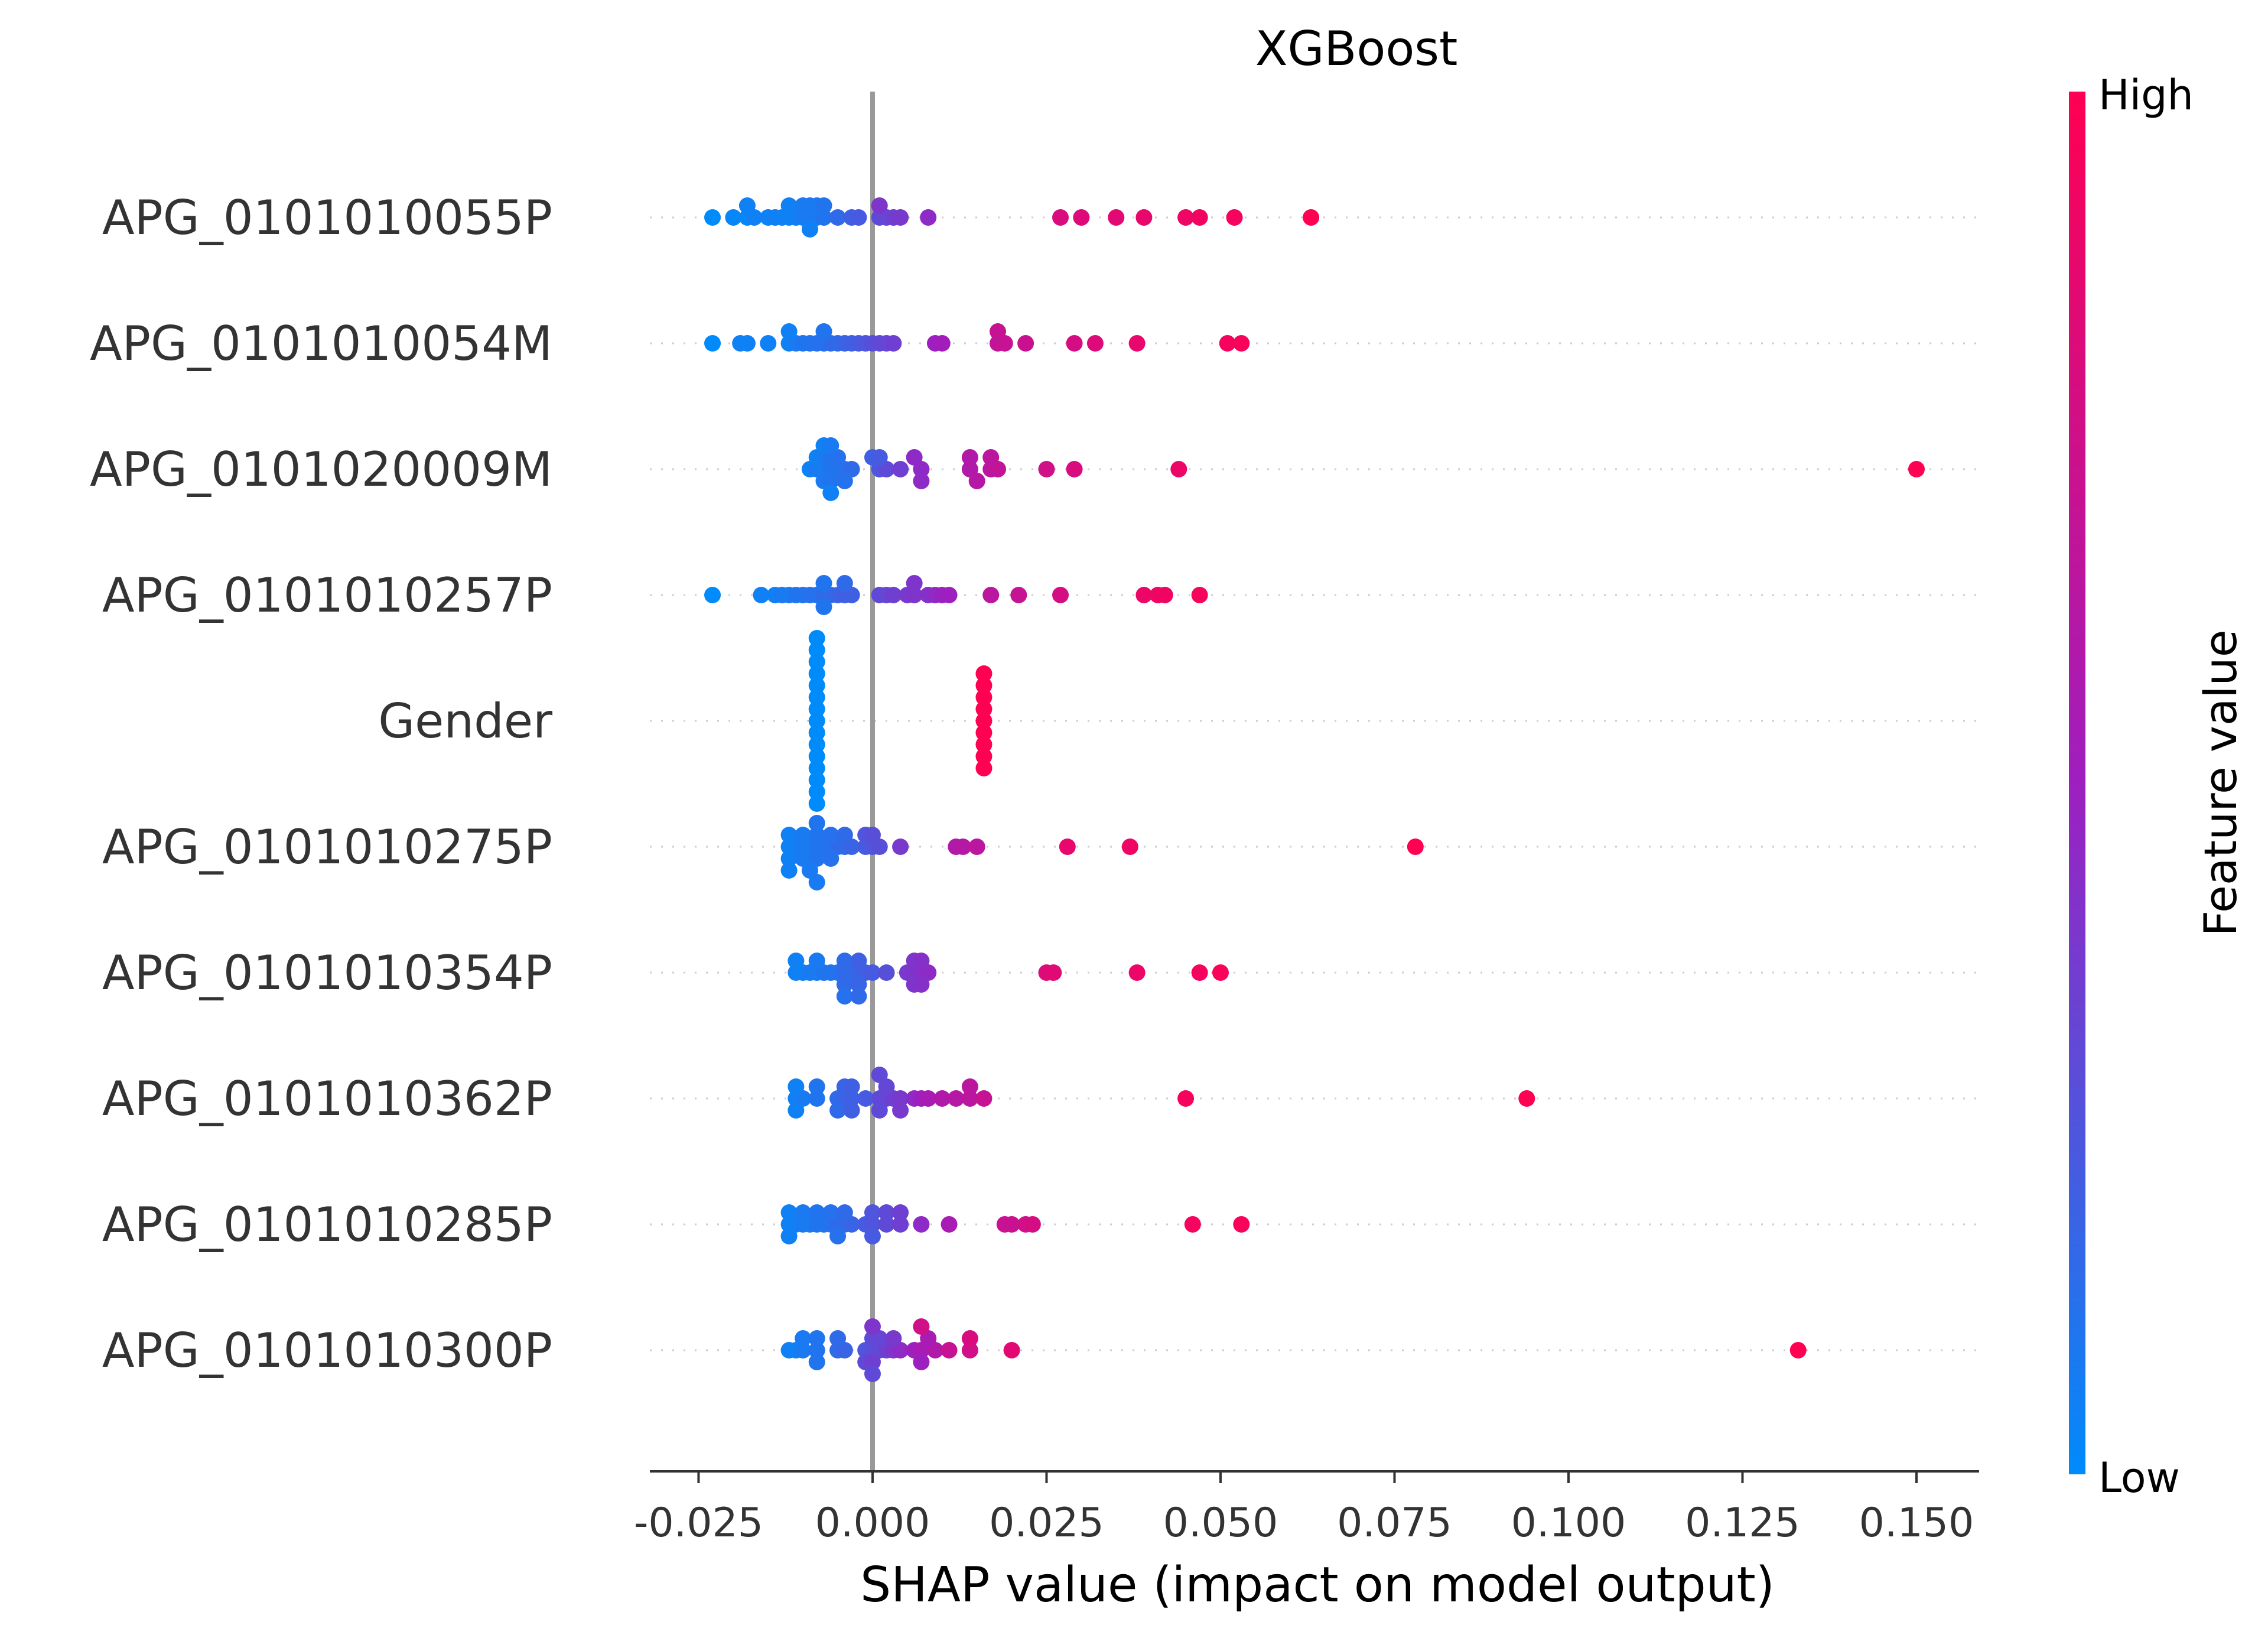  What do you see at coordinates (1356, 49) in the screenshot?
I see `chart-title: XGBoost` at bounding box center [1356, 49].